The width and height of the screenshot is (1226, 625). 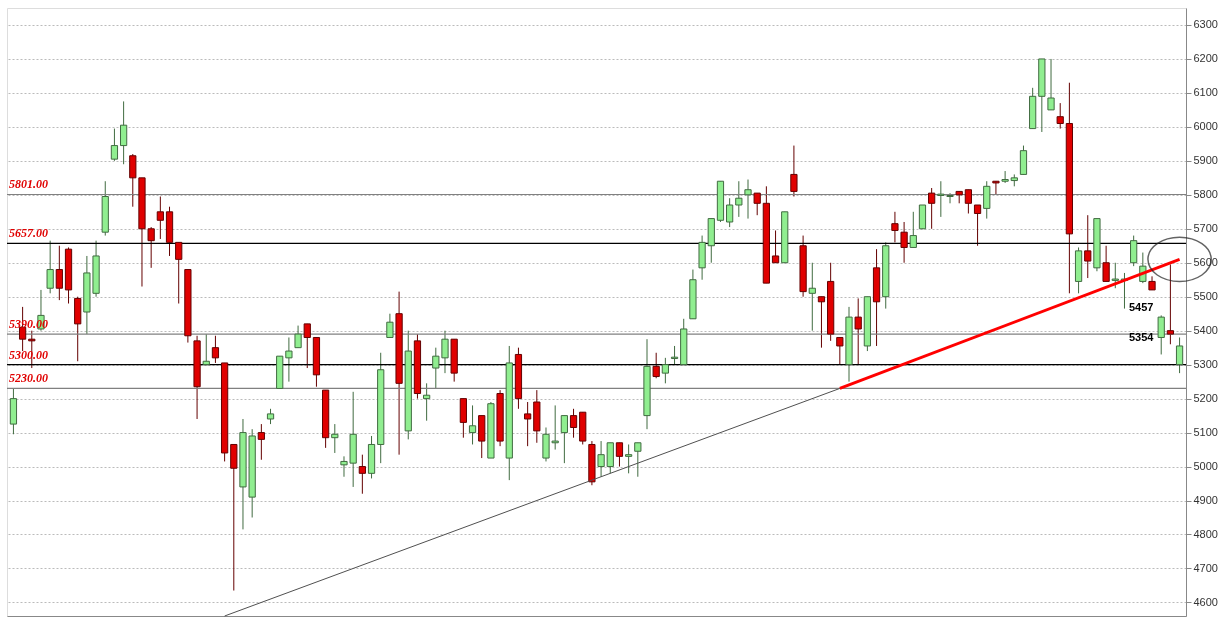 I want to click on y-tick-label: 5800, so click(x=1205, y=194).